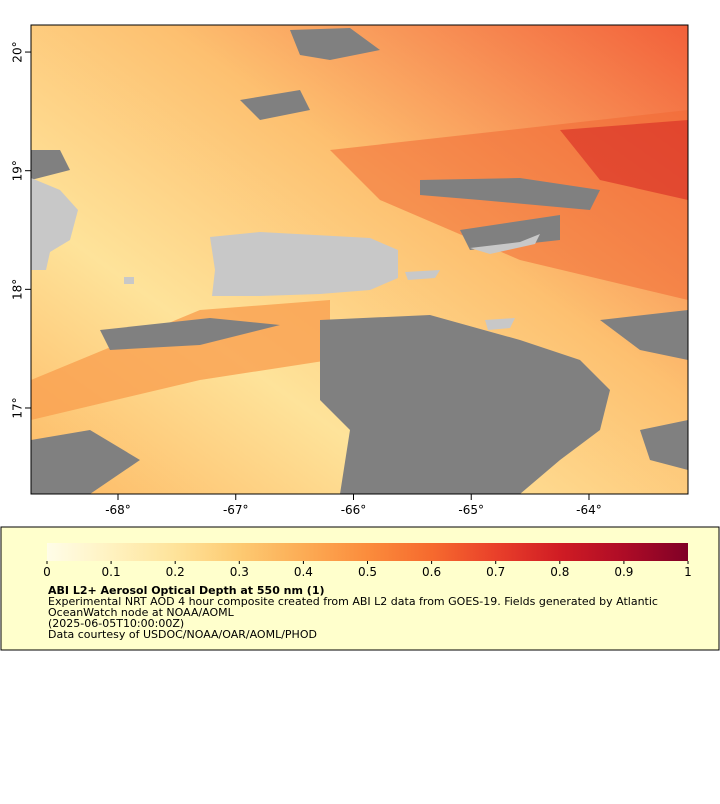 The height and width of the screenshot is (804, 720). Describe the element at coordinates (47, 572) in the screenshot. I see `colorbar-tick-label: 0` at that location.